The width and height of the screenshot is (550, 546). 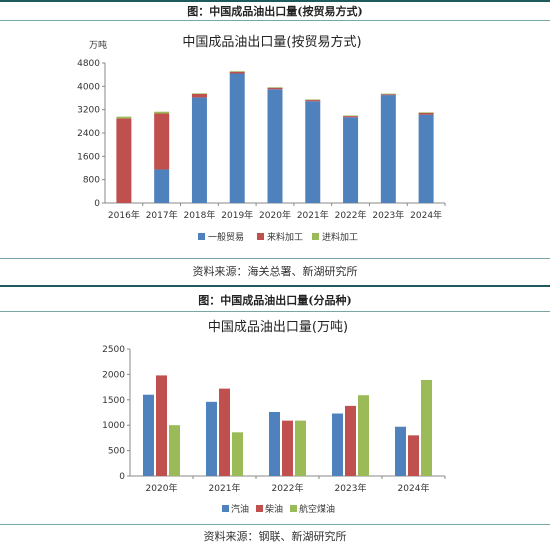 What do you see at coordinates (113, 350) in the screenshot?
I see `y-tick-label: 2500` at bounding box center [113, 350].